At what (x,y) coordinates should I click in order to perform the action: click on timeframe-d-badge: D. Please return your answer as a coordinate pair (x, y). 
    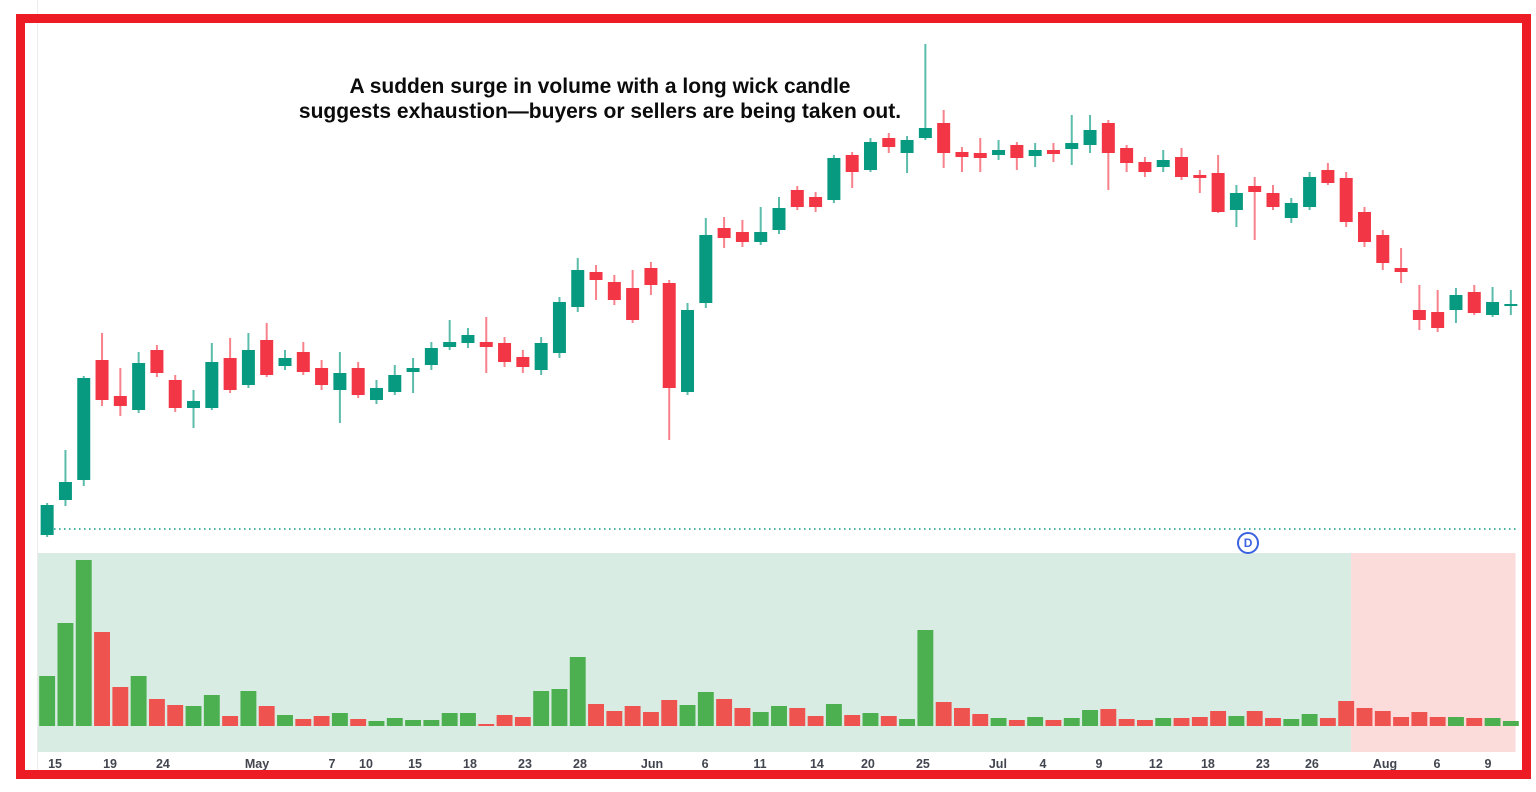
    Looking at the image, I should click on (1248, 543).